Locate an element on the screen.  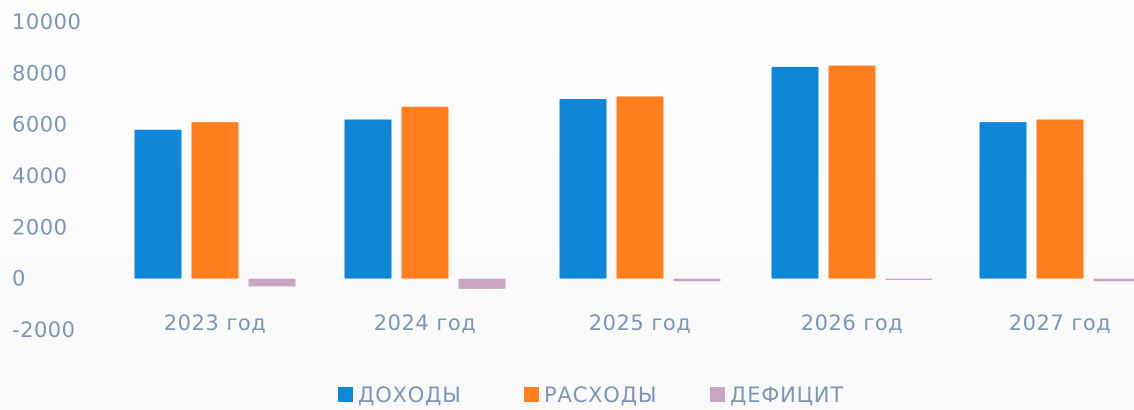
legend-item-expenses: РАСХОДЫ is located at coordinates (590, 395).